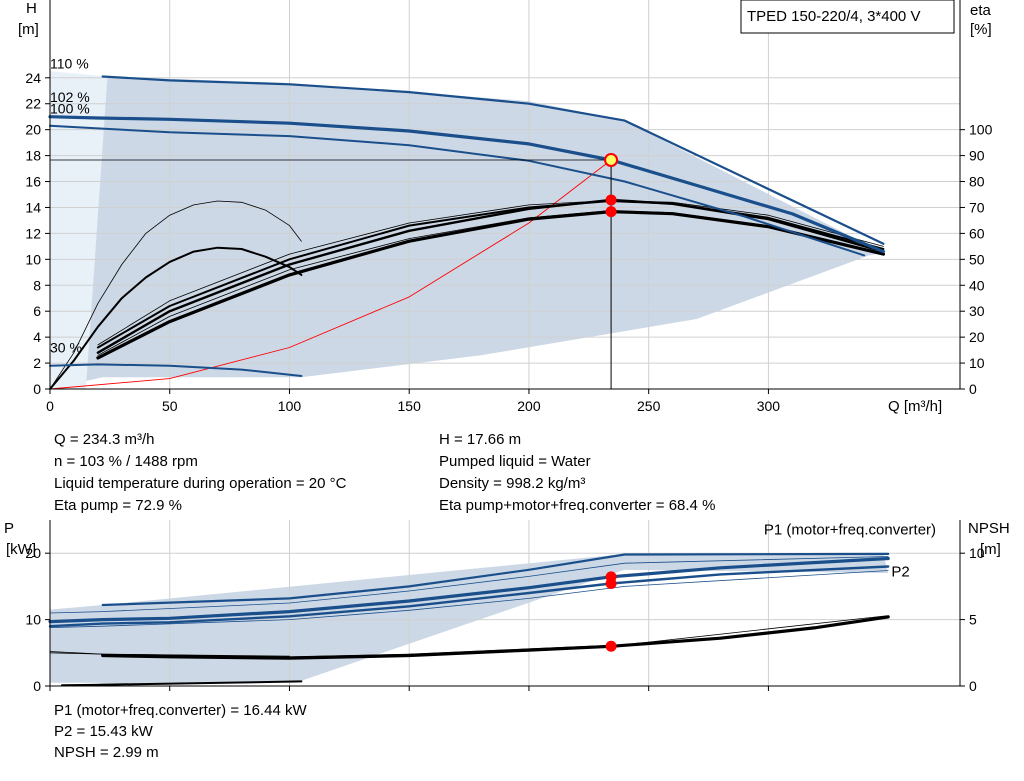 This screenshot has height=781, width=1024. What do you see at coordinates (290, 406) in the screenshot?
I see `x-tick-label-2: 100` at bounding box center [290, 406].